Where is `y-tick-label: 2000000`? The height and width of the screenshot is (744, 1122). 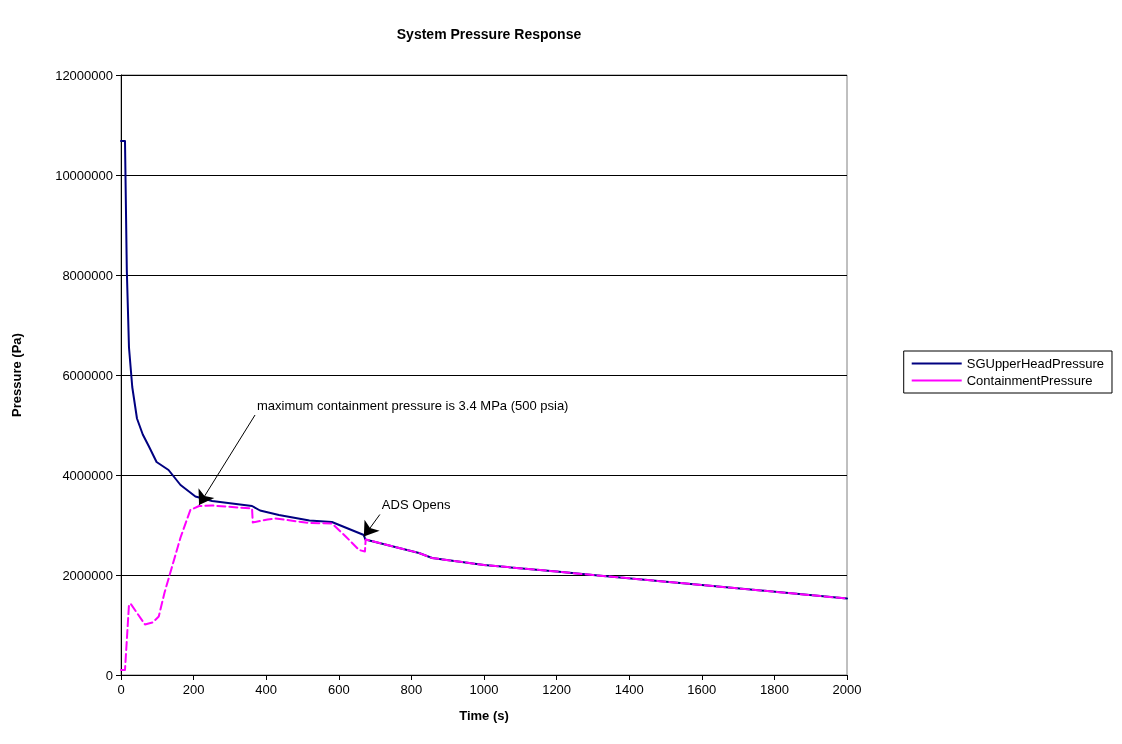
y-tick-label: 2000000 is located at coordinates (87, 575).